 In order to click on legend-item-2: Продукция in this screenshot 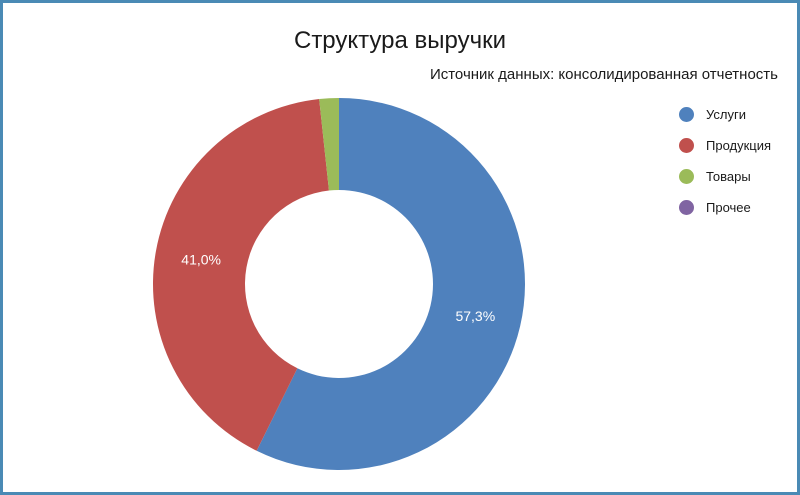, I will do `click(725, 145)`.